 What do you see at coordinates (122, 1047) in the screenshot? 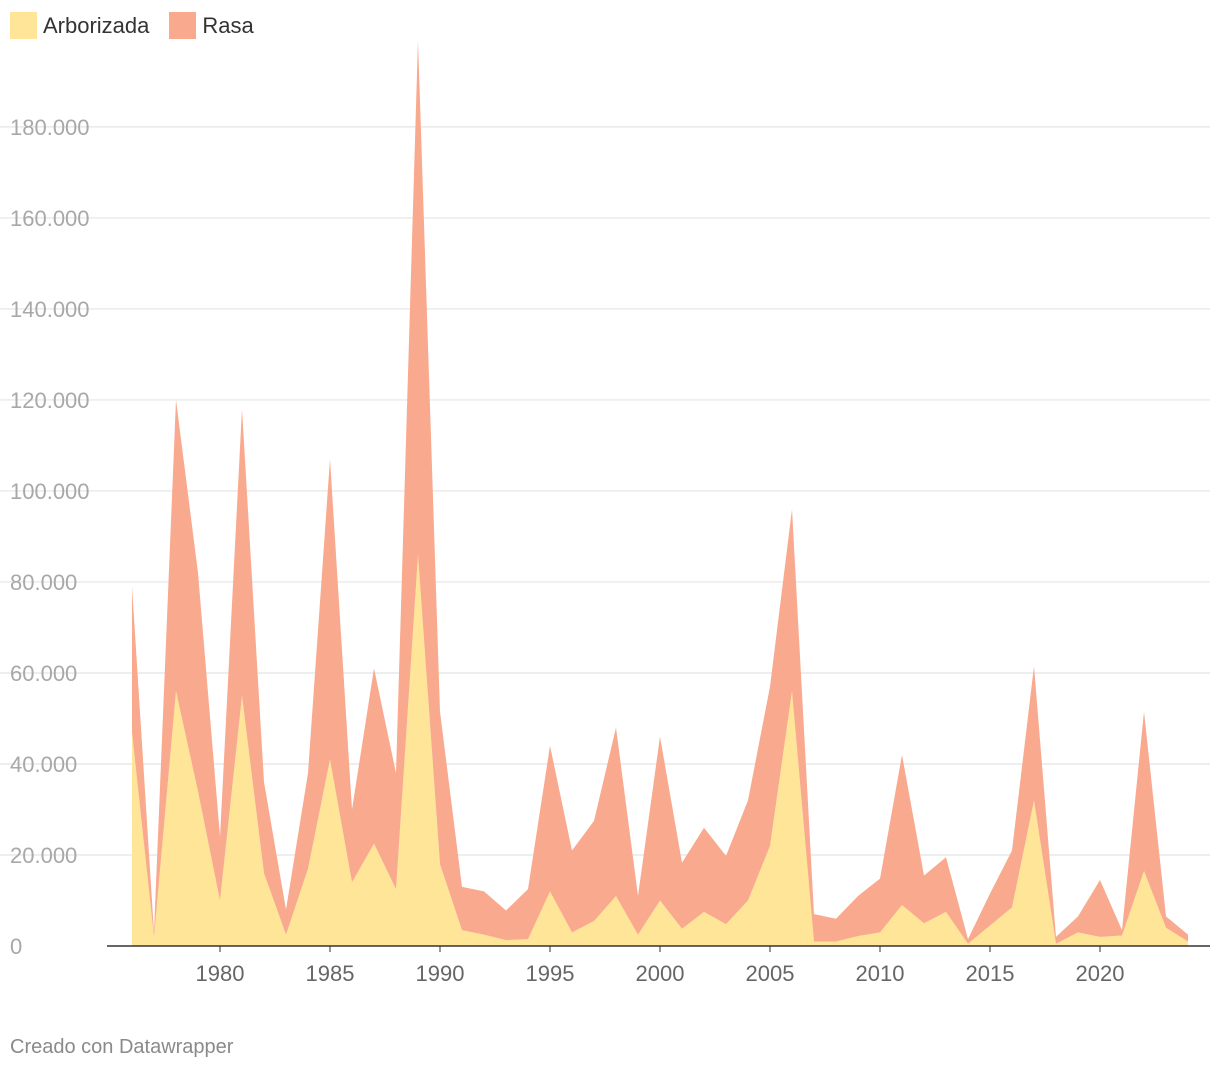
I see `credit-text: Creado con Datawrapper` at bounding box center [122, 1047].